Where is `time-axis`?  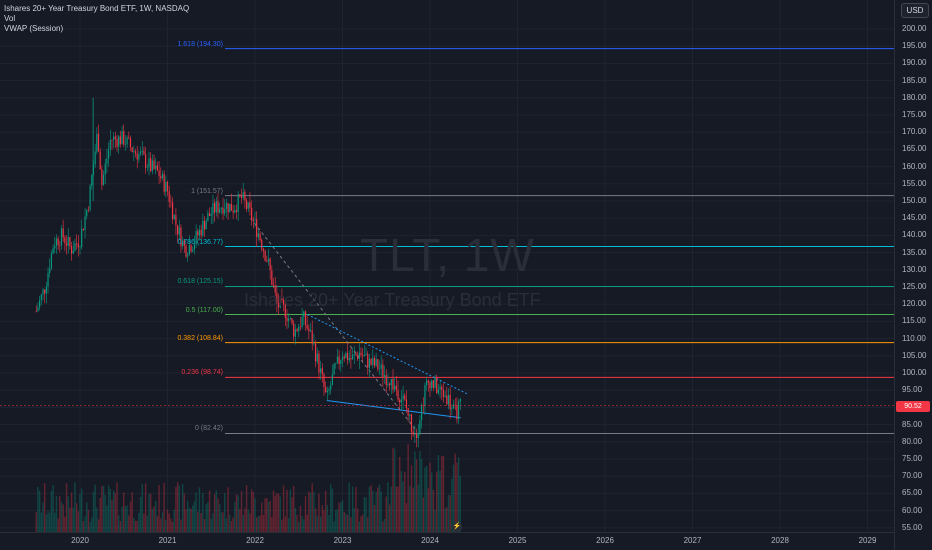 time-axis is located at coordinates (447, 541).